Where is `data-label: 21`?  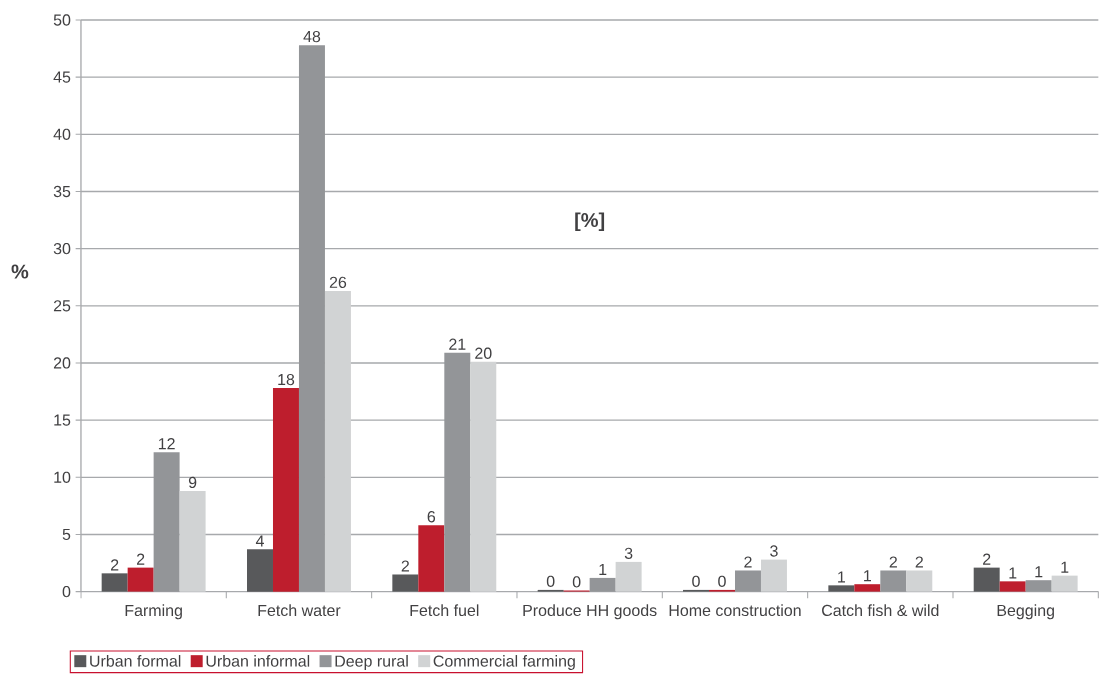 data-label: 21 is located at coordinates (457, 344).